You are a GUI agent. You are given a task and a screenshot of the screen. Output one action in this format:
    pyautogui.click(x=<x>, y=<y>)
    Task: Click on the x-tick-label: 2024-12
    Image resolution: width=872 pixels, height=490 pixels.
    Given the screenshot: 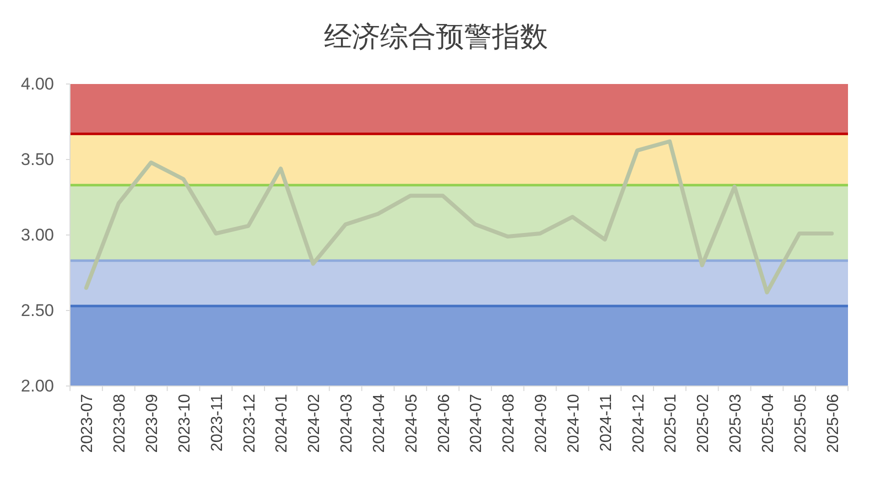 What is the action you would take?
    pyautogui.click(x=639, y=423)
    